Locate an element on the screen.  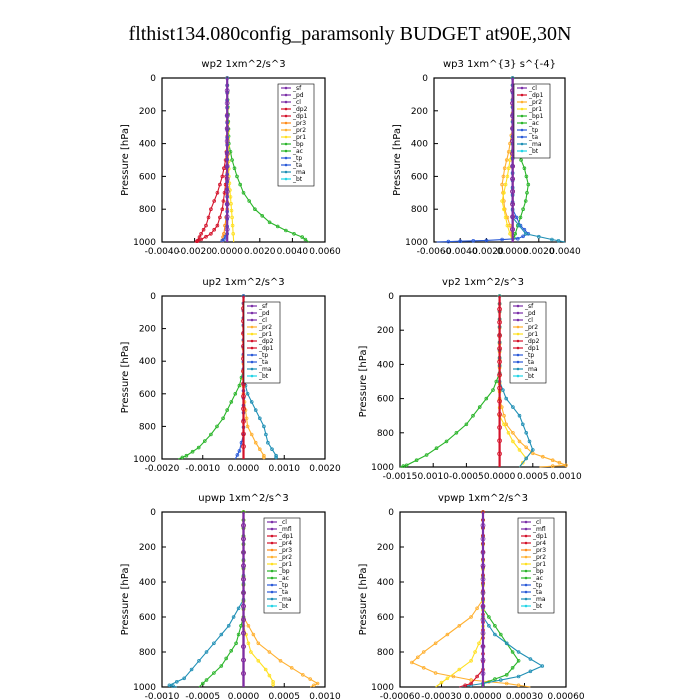
legend-label: _ac is located at coordinates (283, 578).